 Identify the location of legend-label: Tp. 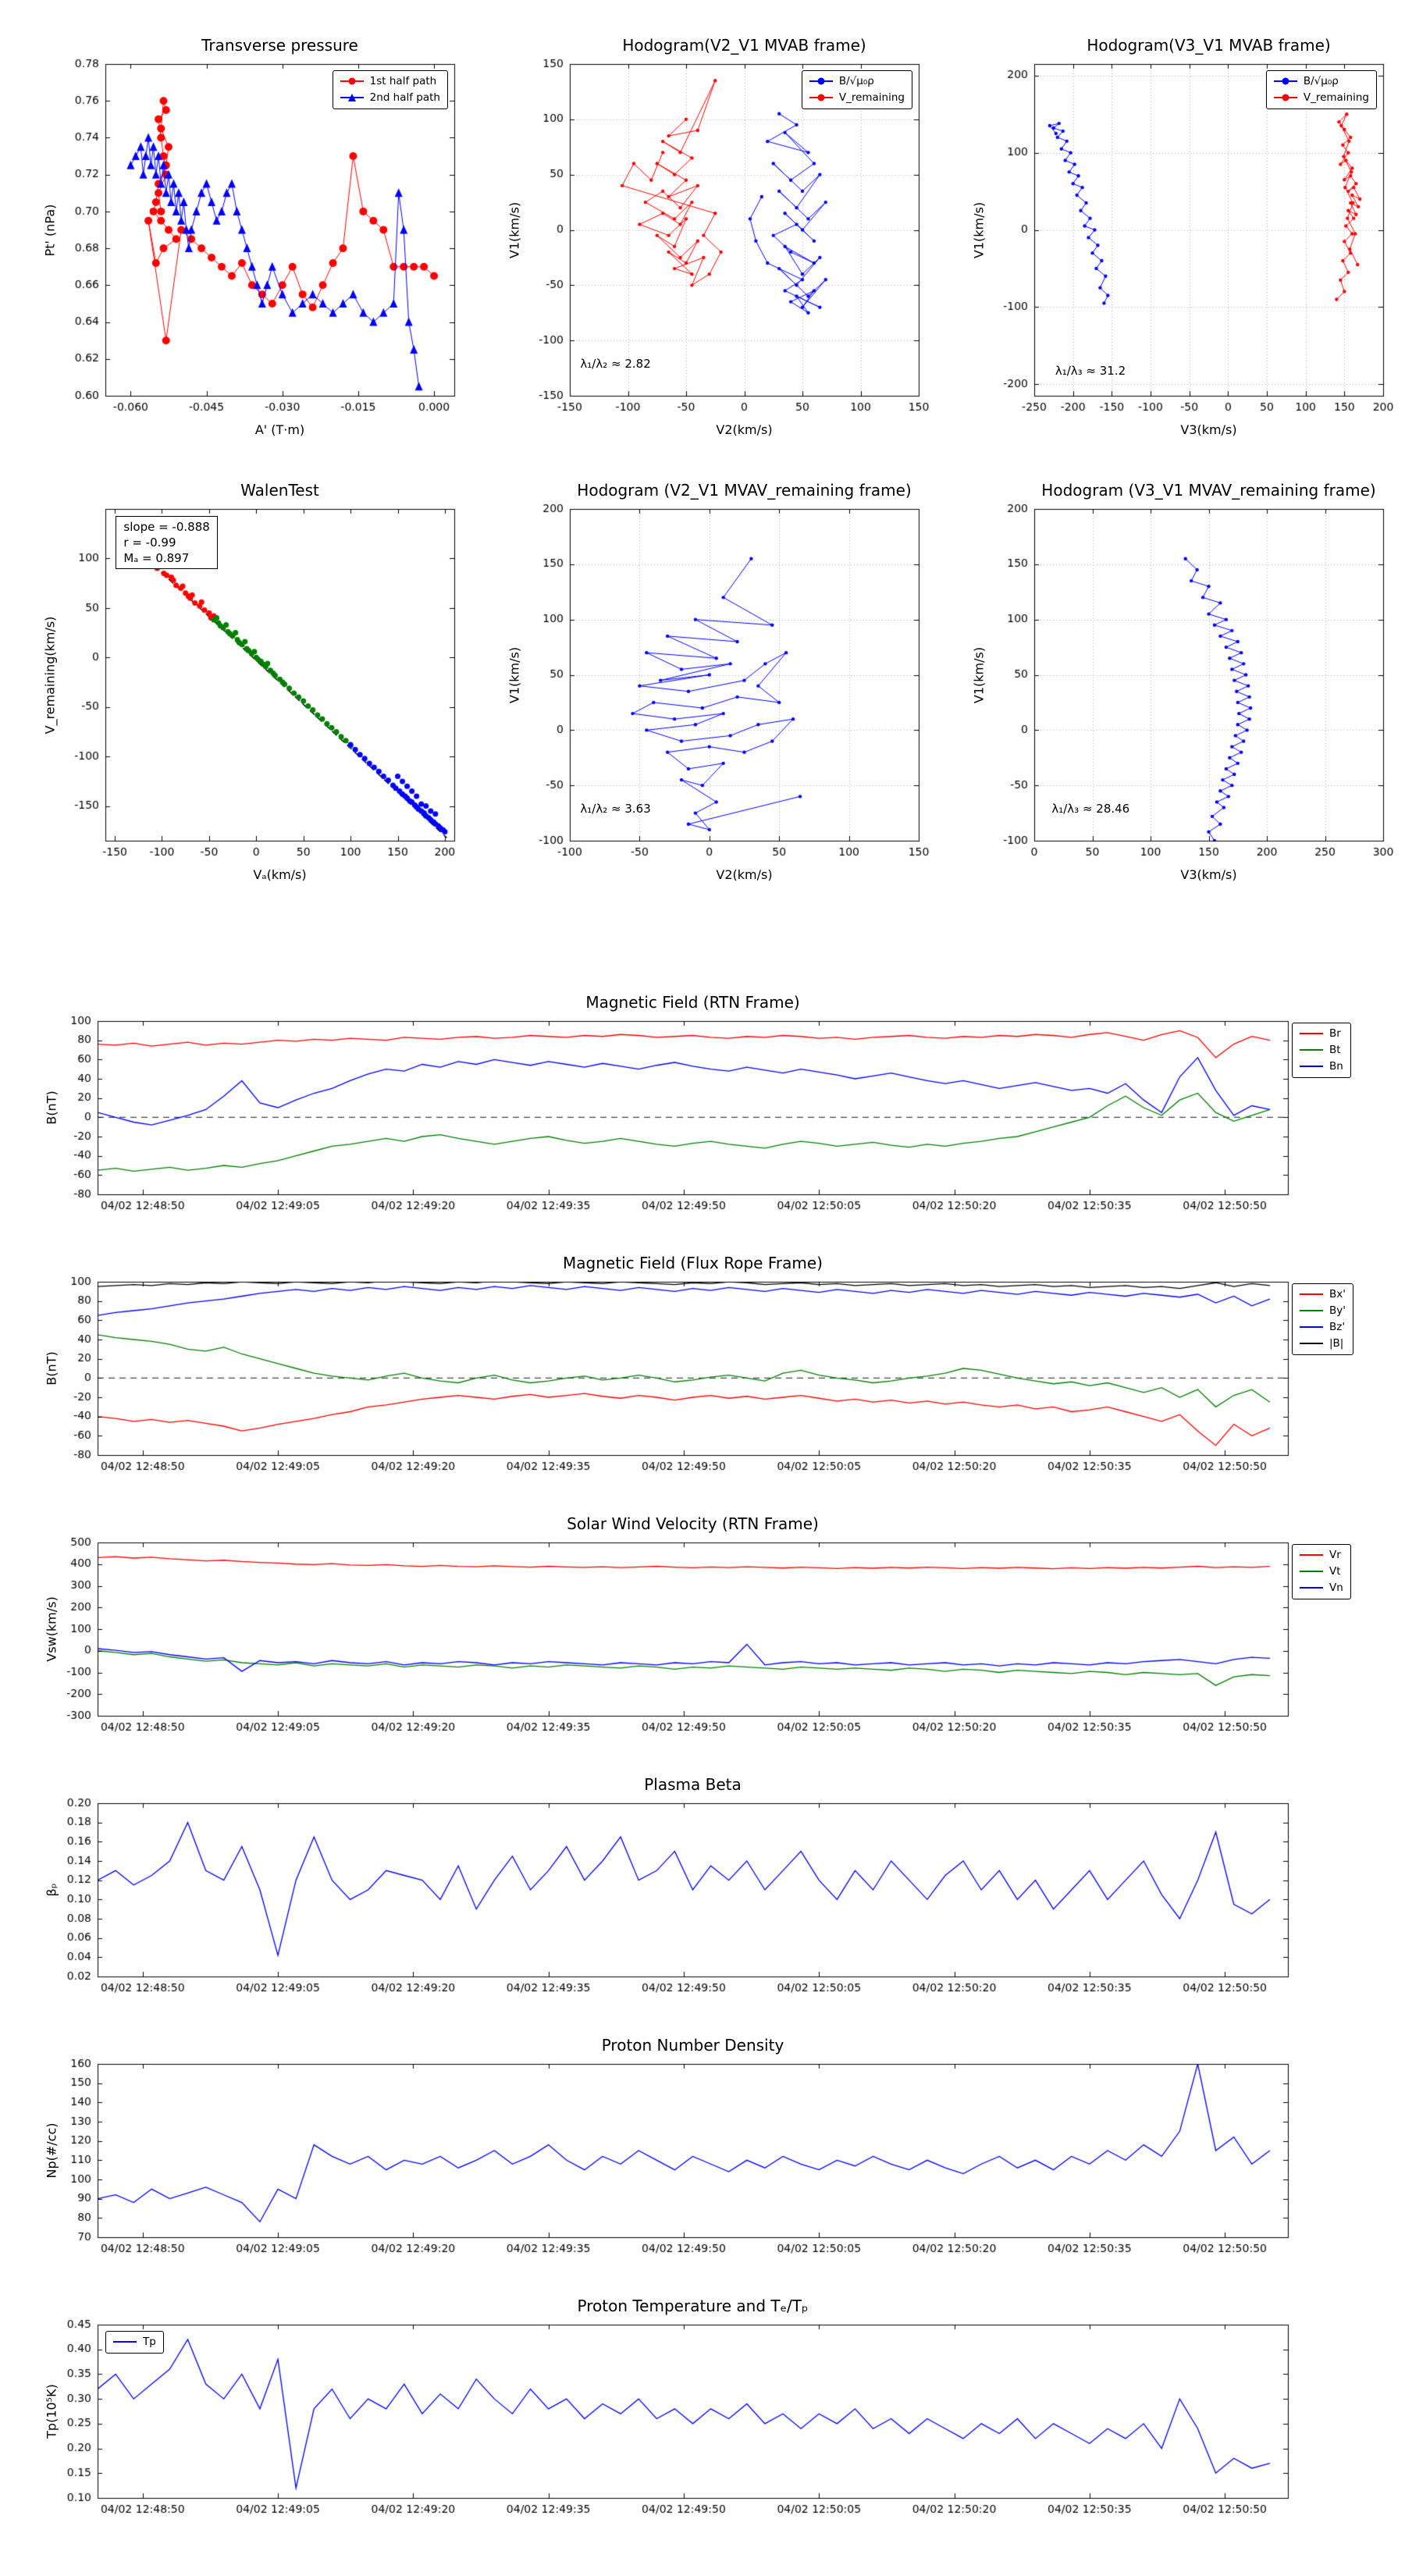
(150, 2342).